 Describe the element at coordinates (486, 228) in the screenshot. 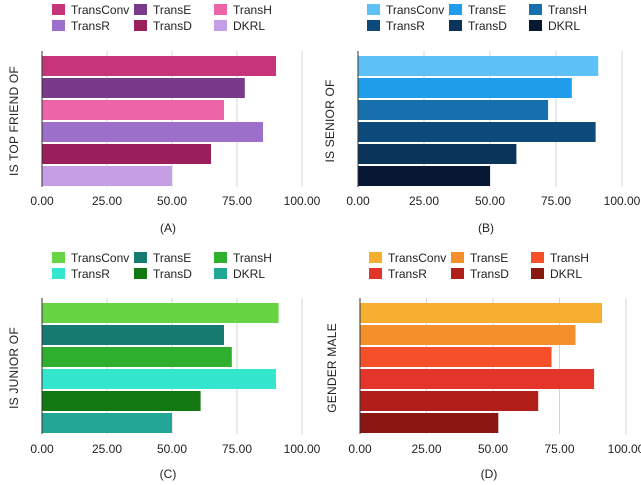

I see `panel-caption: (B)` at that location.